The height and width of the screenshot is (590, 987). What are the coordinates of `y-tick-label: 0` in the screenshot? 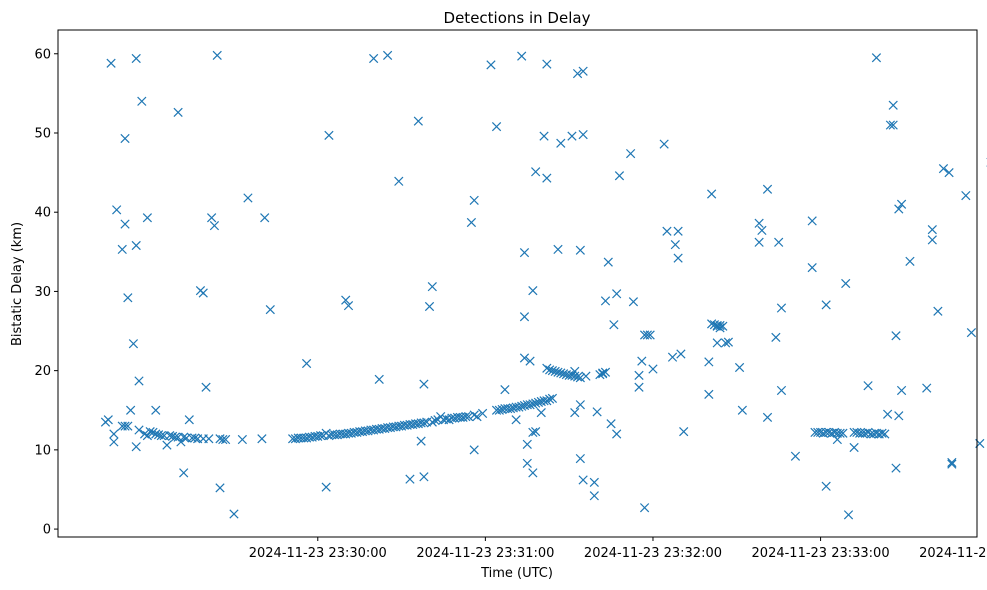 It's located at (47, 530).